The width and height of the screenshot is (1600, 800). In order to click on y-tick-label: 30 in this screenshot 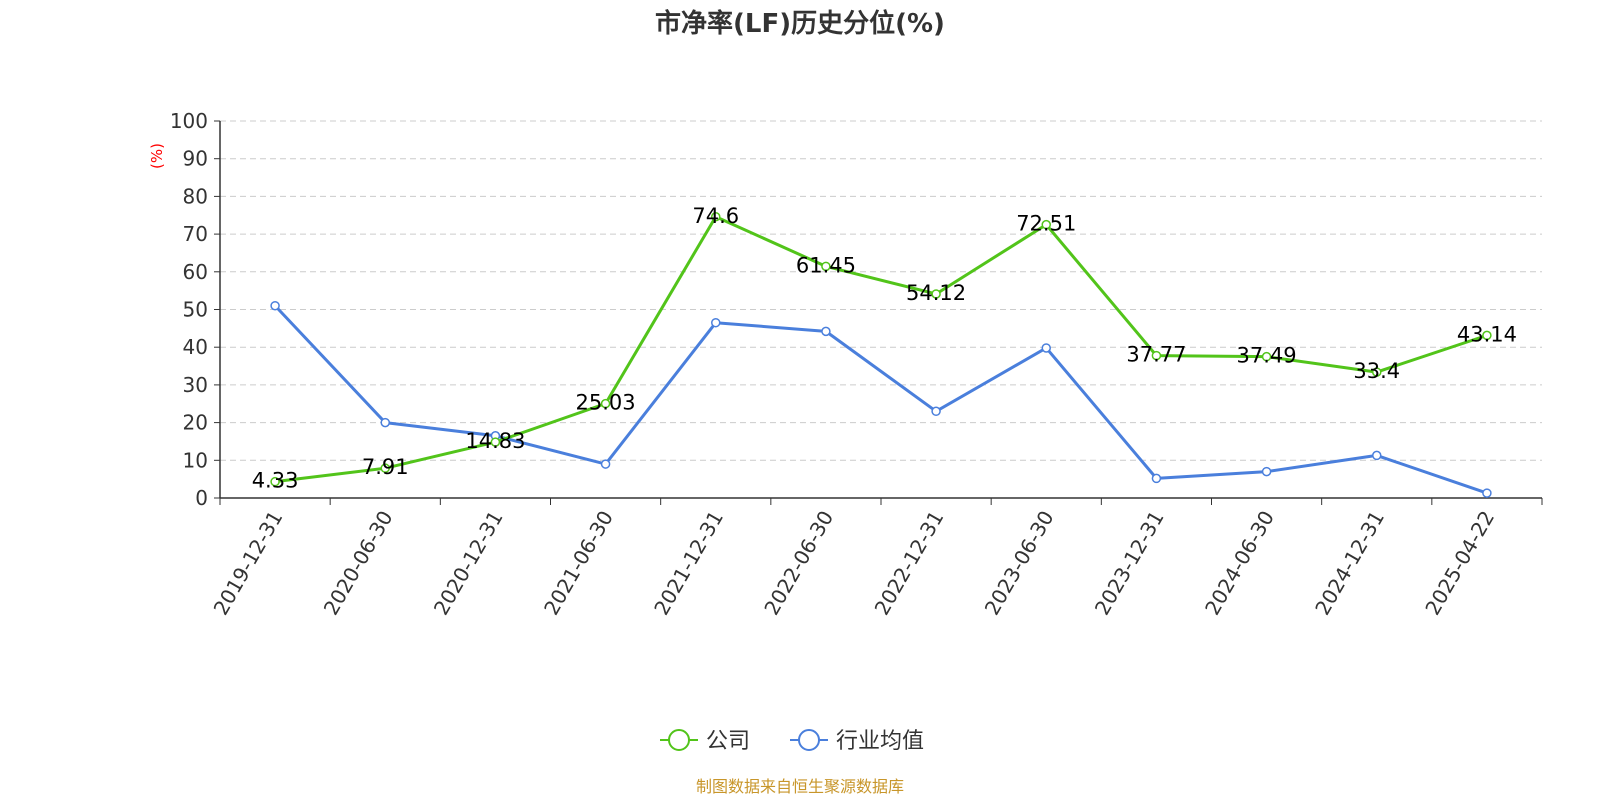, I will do `click(195, 385)`.